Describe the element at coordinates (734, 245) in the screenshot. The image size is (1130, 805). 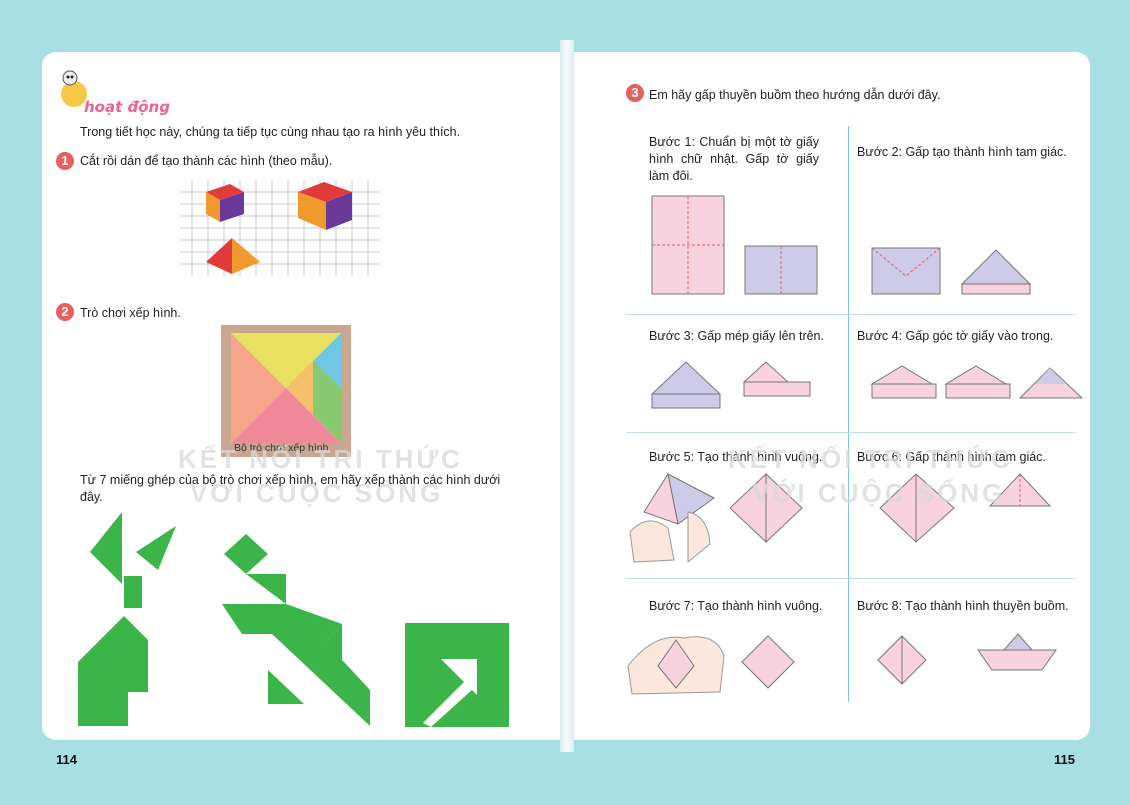
I see `step-1-illustration` at that location.